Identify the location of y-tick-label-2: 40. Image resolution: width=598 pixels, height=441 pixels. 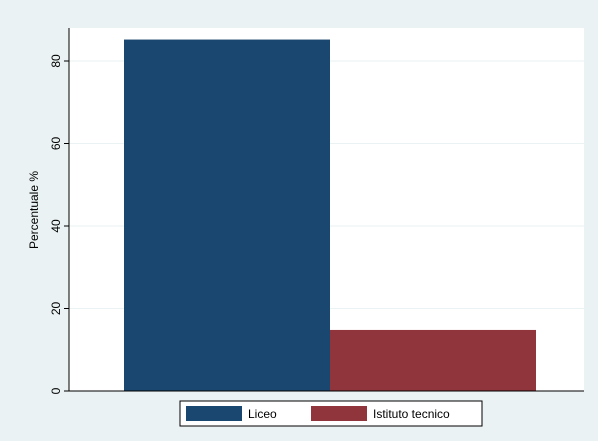
(56, 226).